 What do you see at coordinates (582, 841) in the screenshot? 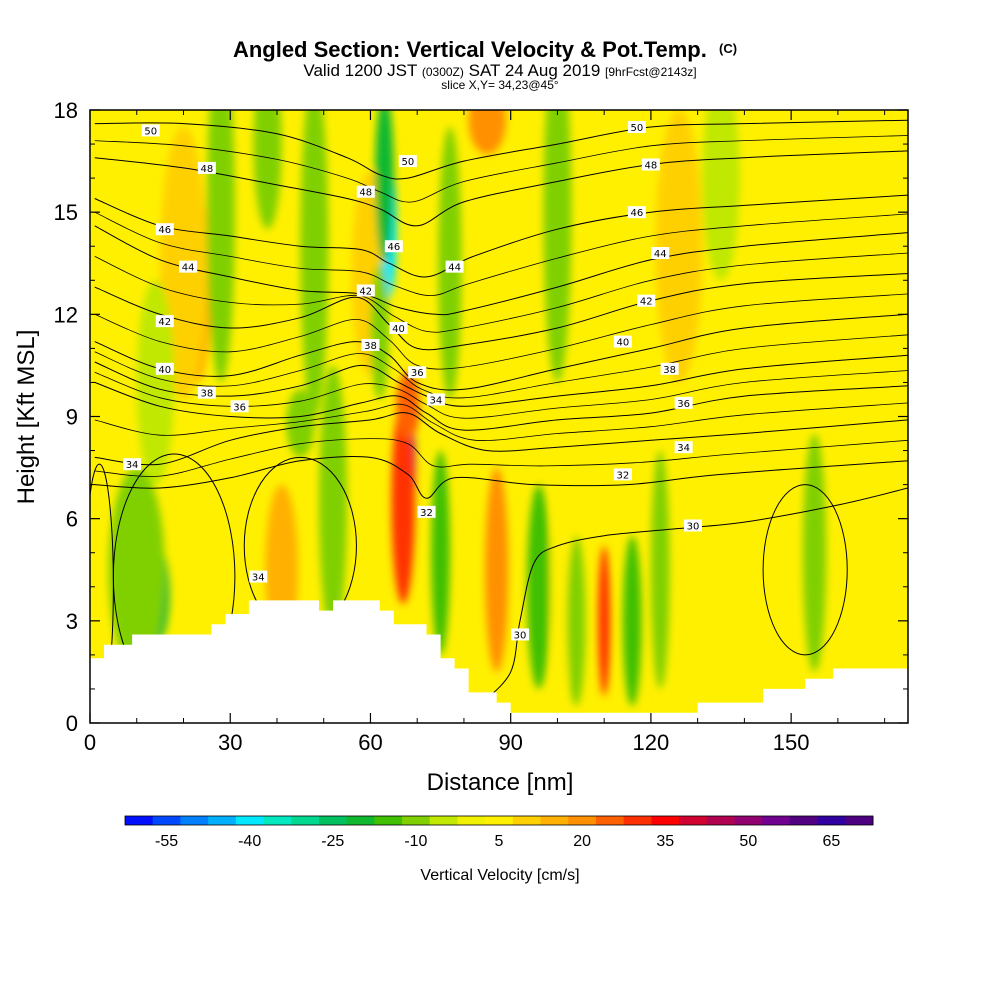
I see `colorbar-tick-label: 20` at bounding box center [582, 841].